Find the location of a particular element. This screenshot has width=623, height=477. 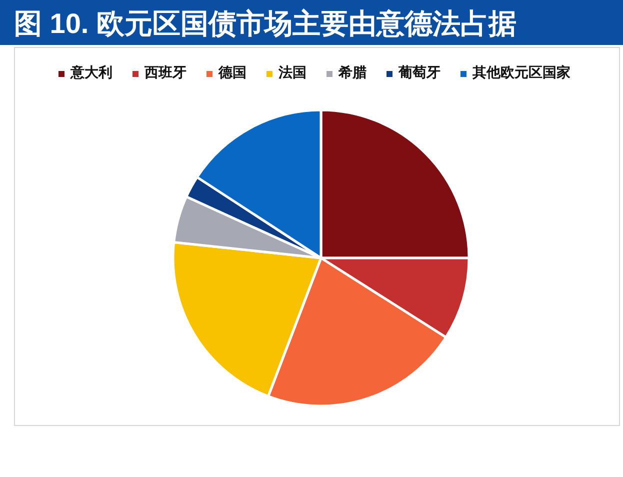

legend-label: 其他欧元区国家 is located at coordinates (521, 72).